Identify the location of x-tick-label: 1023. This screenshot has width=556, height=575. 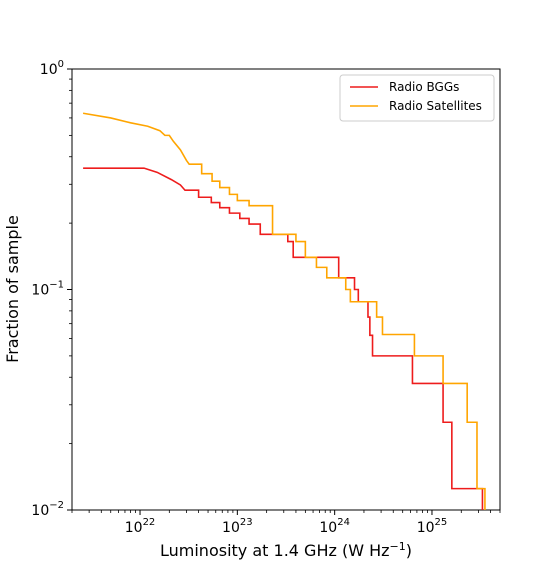
(237, 526).